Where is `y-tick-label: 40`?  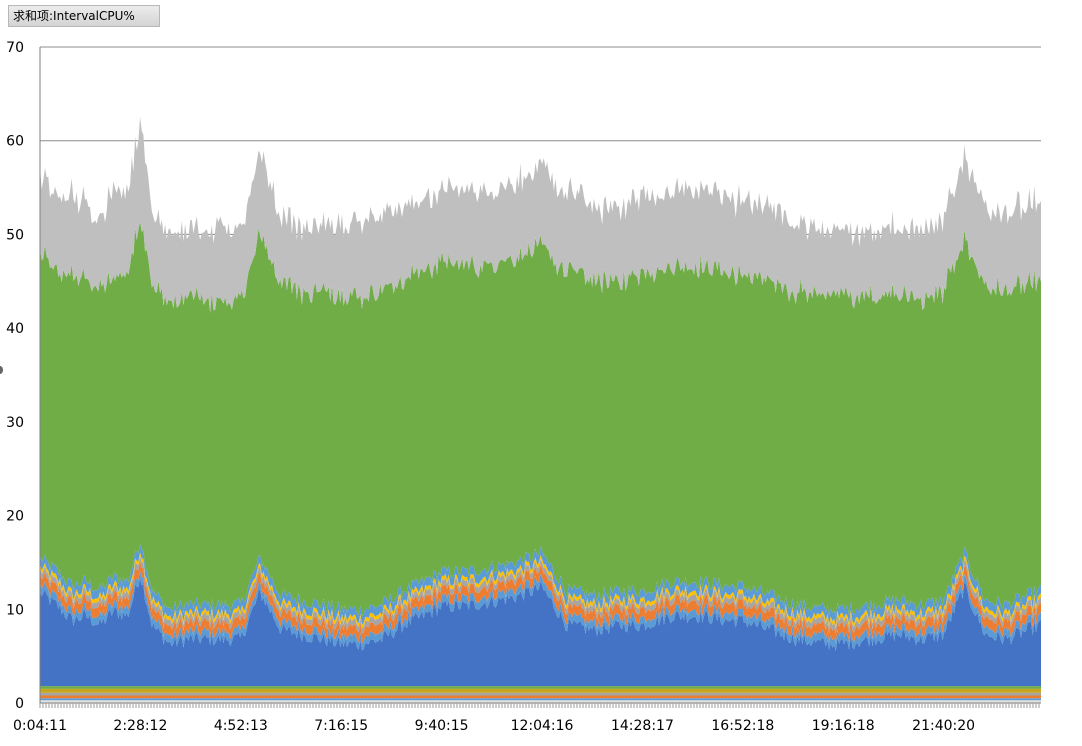
y-tick-label: 40 is located at coordinates (15, 329).